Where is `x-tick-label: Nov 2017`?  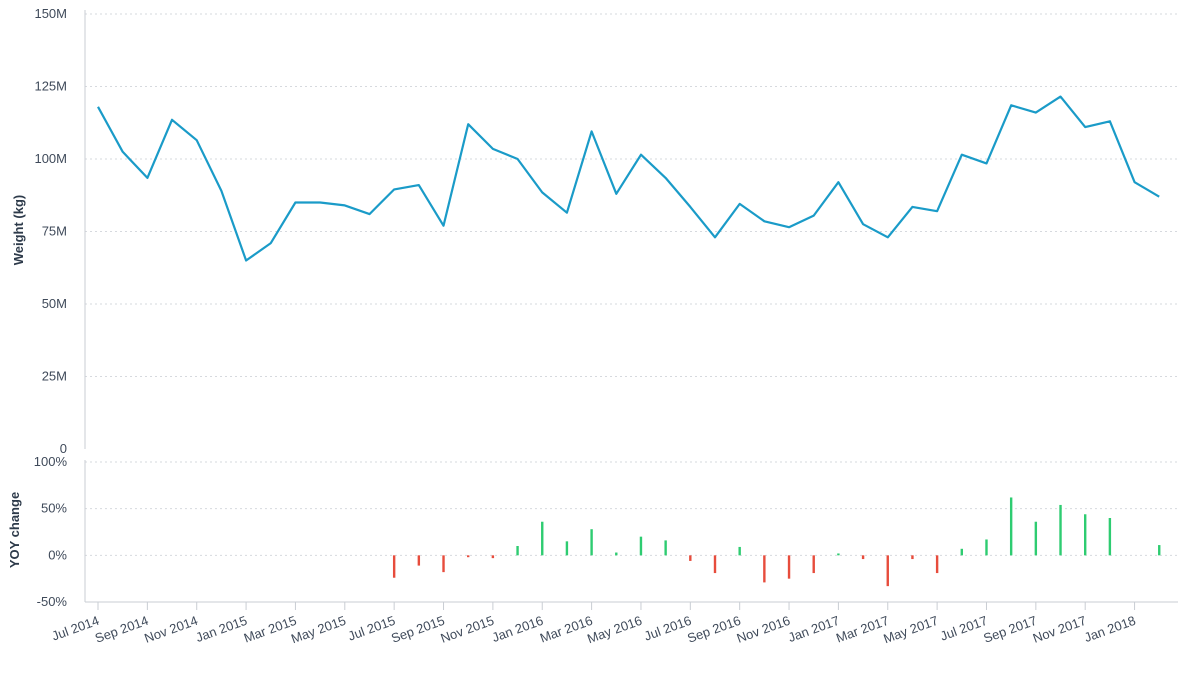
x-tick-label: Nov 2017 is located at coordinates (1059, 629).